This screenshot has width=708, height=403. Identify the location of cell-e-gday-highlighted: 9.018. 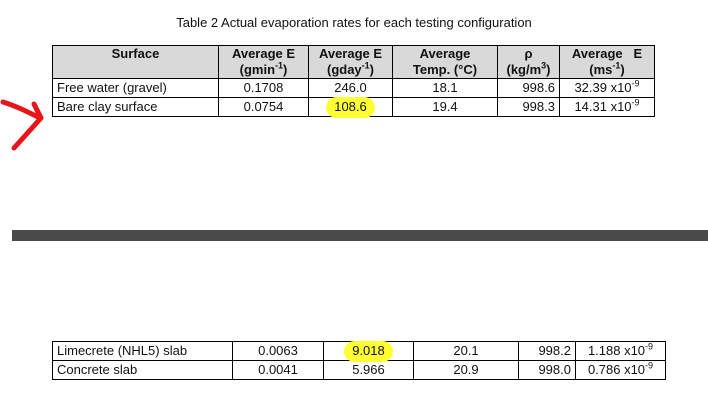
(368, 351).